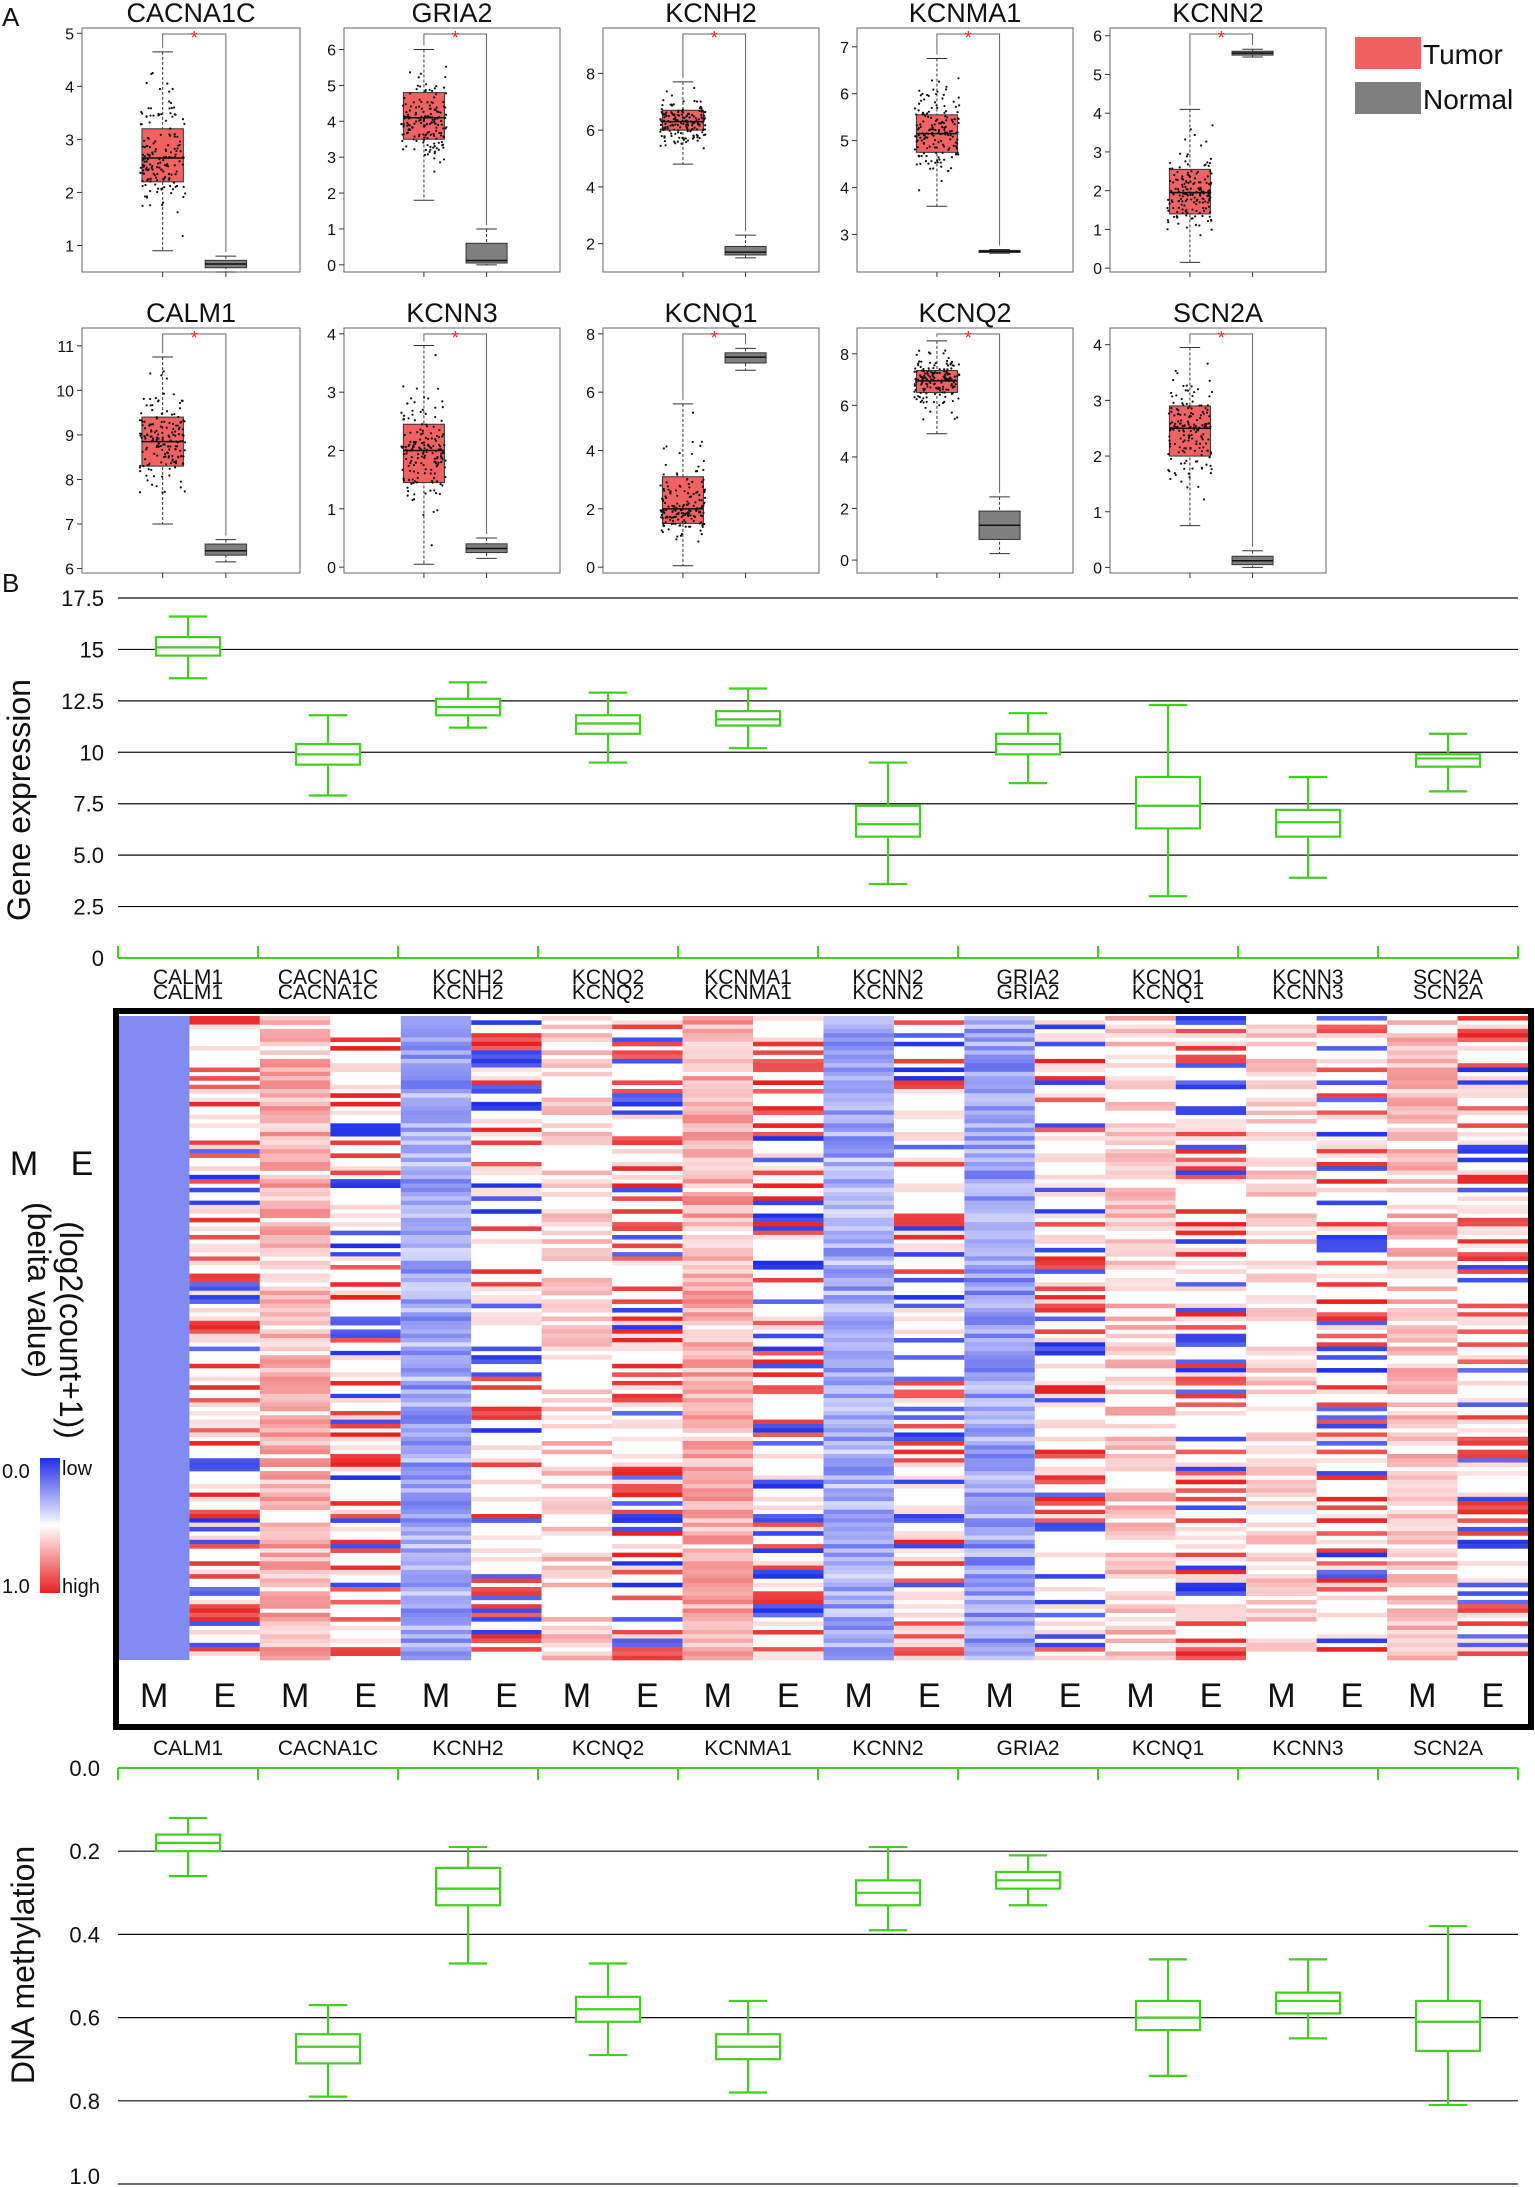  What do you see at coordinates (455, 38) in the screenshot?
I see `significance-star: *` at bounding box center [455, 38].